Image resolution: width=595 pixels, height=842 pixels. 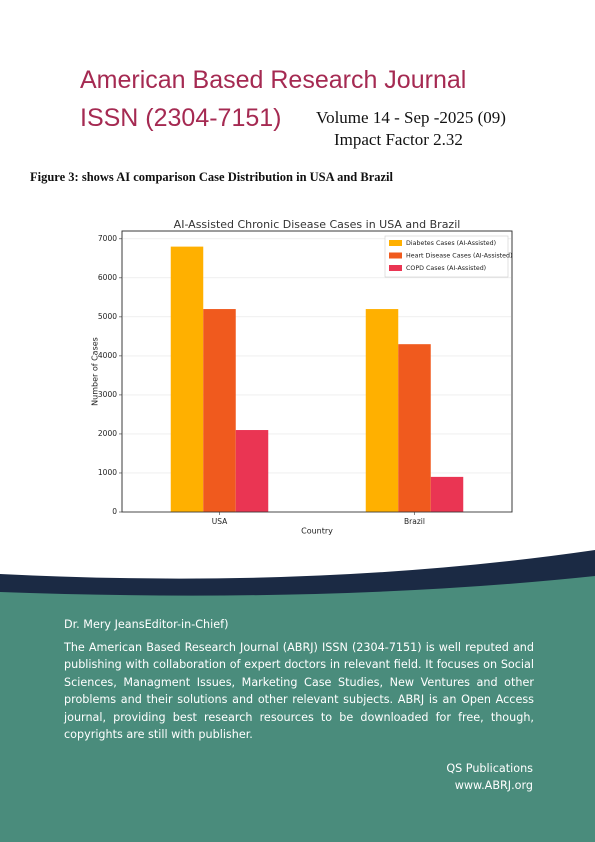 I want to click on y-axis-label: Number of Cases, so click(x=95, y=371).